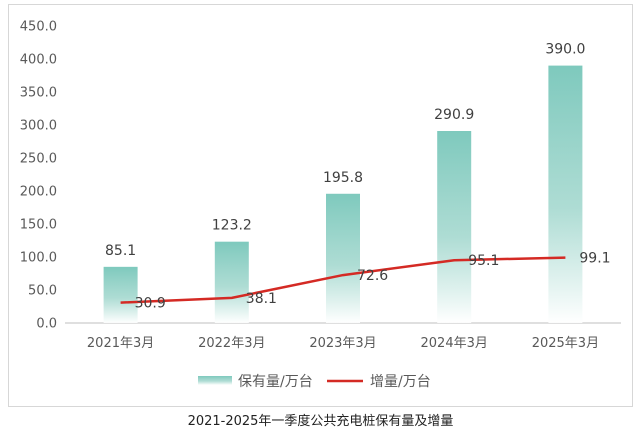 The width and height of the screenshot is (641, 436). Describe the element at coordinates (454, 115) in the screenshot. I see `bar-data-label: 290.9` at that location.